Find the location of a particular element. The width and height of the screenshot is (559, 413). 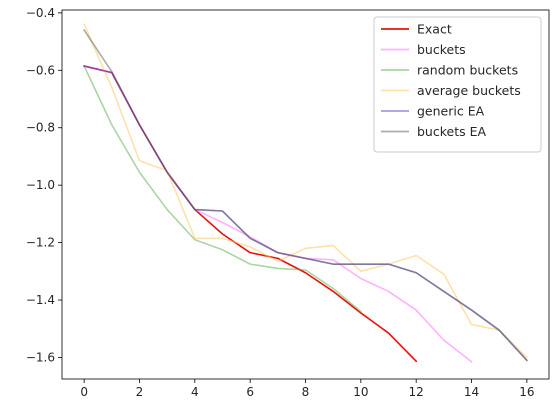

y-axis: −0.4 −0.6 −0.8 −1.0 −1.2 −1.4 −1.6 is located at coordinates (44, 185).